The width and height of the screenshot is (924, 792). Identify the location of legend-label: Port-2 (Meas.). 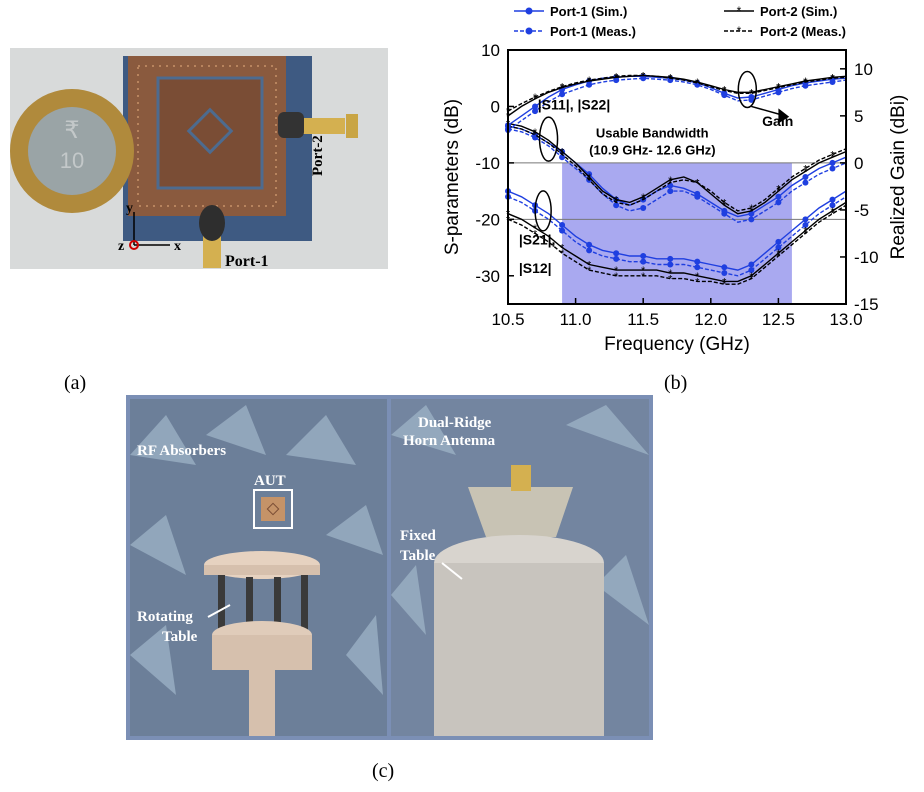
(803, 31).